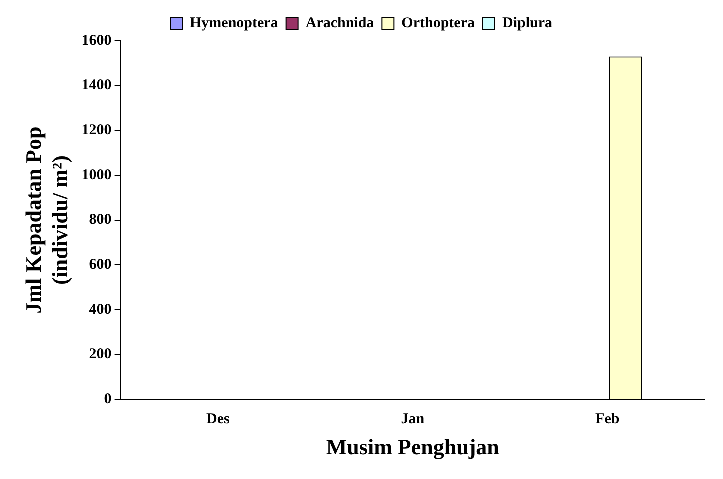  I want to click on y-tick-label: 1000, so click(97, 175).